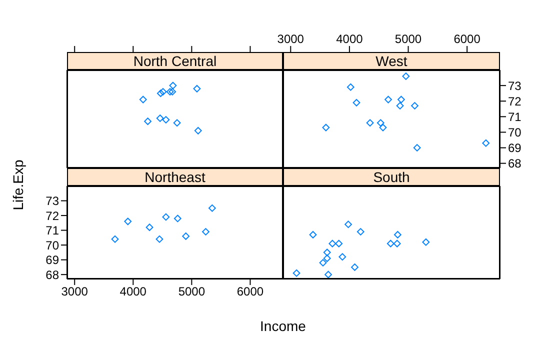 This screenshot has height=350, width=553. What do you see at coordinates (391, 61) in the screenshot?
I see `chart-title: West` at bounding box center [391, 61].